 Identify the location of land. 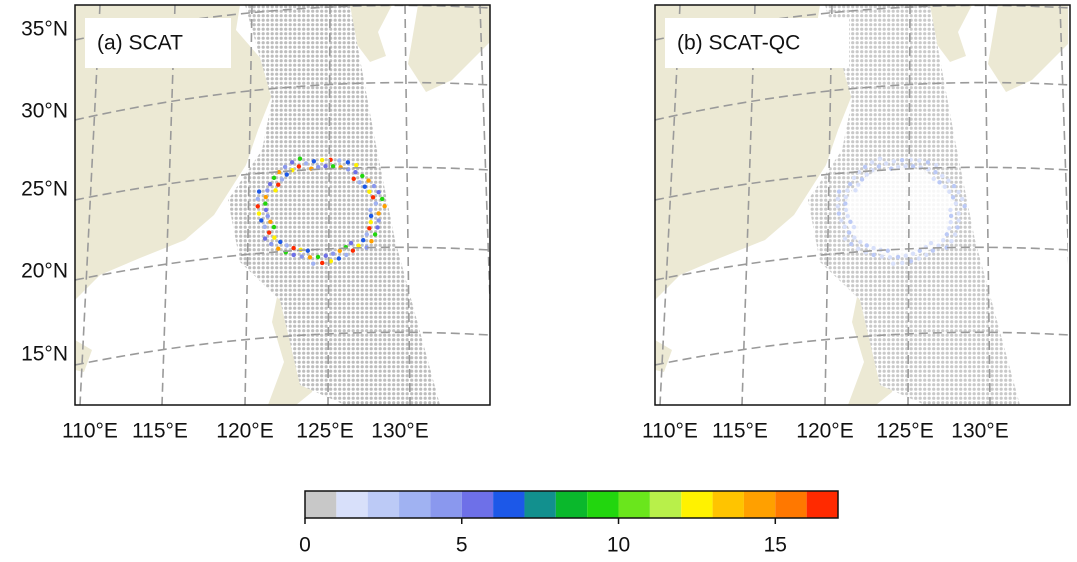
(753, 152).